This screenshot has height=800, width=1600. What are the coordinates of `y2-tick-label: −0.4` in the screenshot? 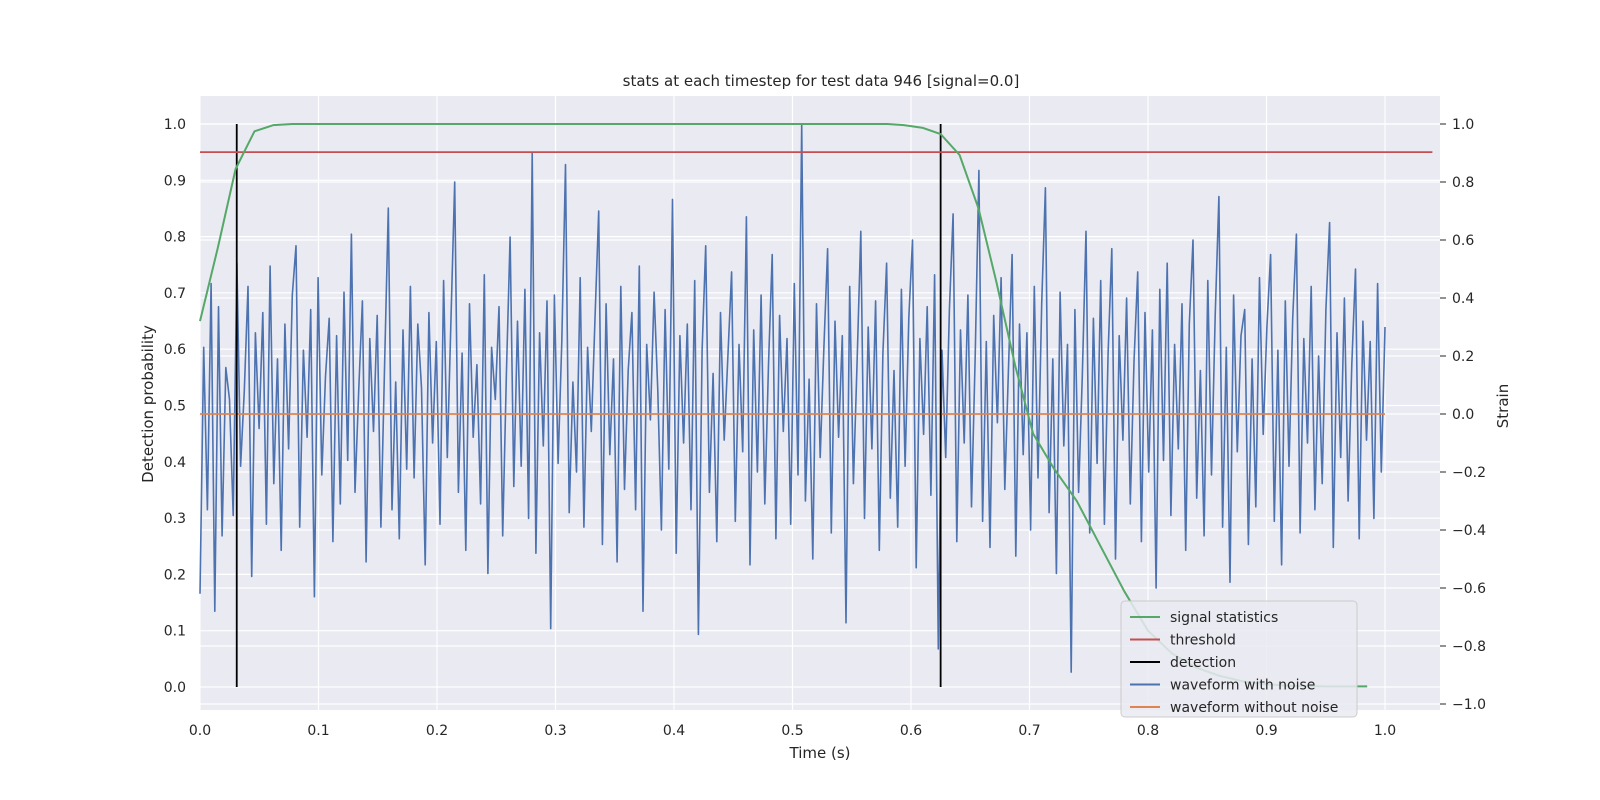 It's located at (1469, 531).